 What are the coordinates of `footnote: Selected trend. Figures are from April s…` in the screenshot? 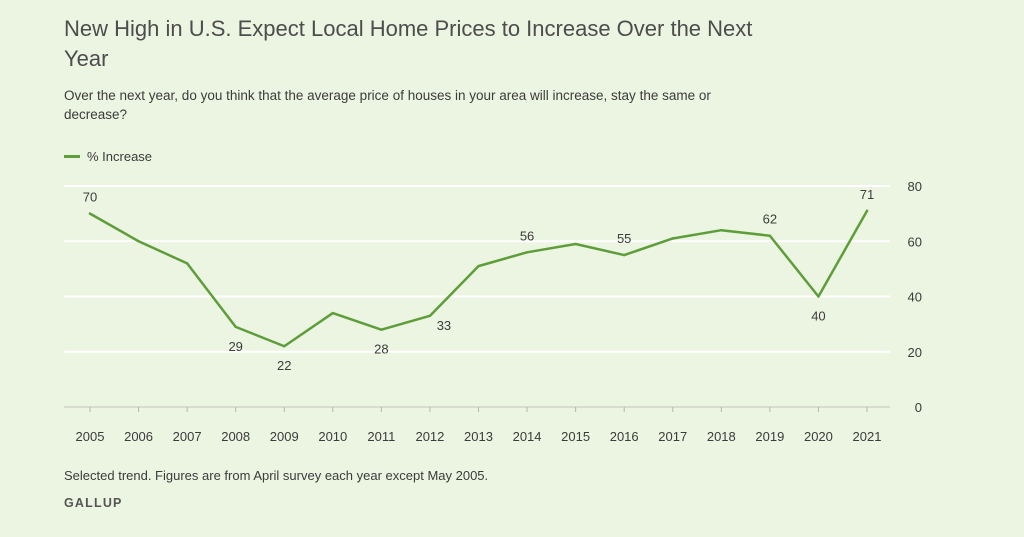 It's located at (276, 475).